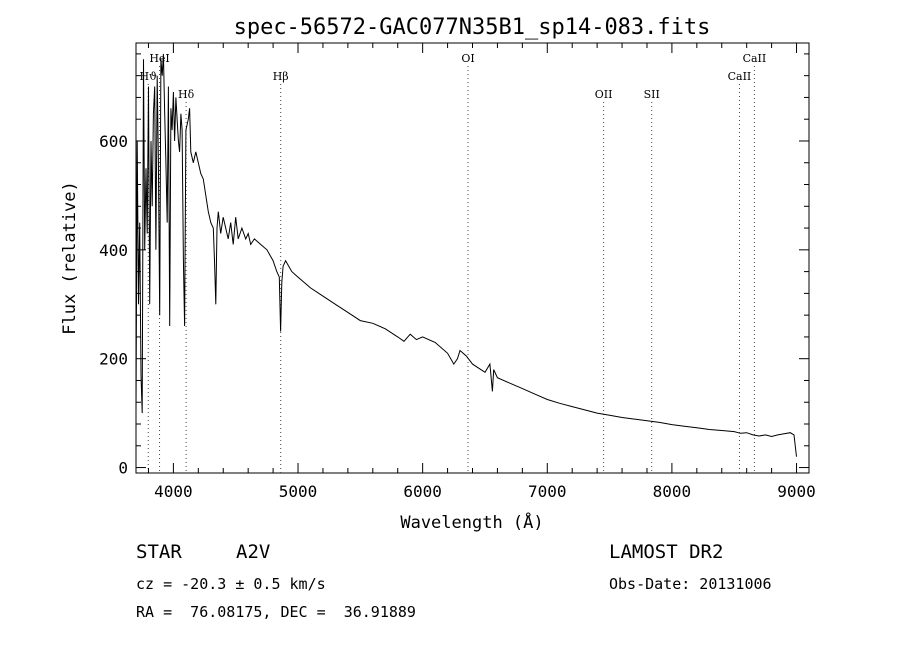  Describe the element at coordinates (113, 359) in the screenshot. I see `y-tick-label: 200` at that location.